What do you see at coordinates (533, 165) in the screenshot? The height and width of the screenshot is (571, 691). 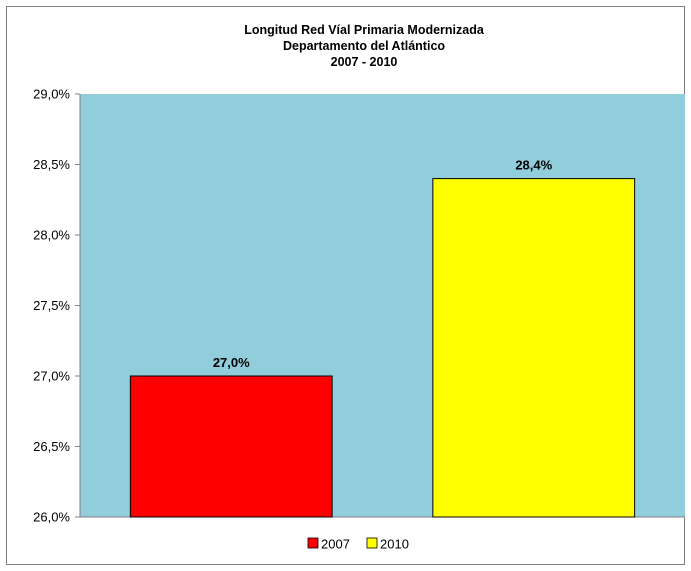 I see `data-label-2010: 28,4%` at bounding box center [533, 165].